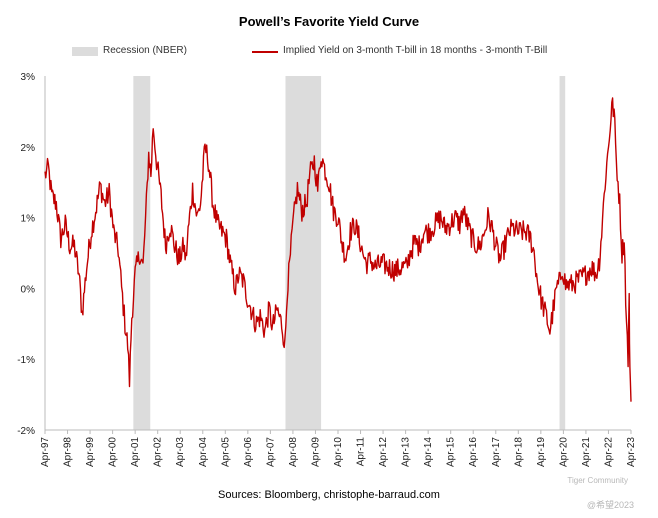  What do you see at coordinates (338, 452) in the screenshot?
I see `x-tick-label: Apr-10` at bounding box center [338, 452].